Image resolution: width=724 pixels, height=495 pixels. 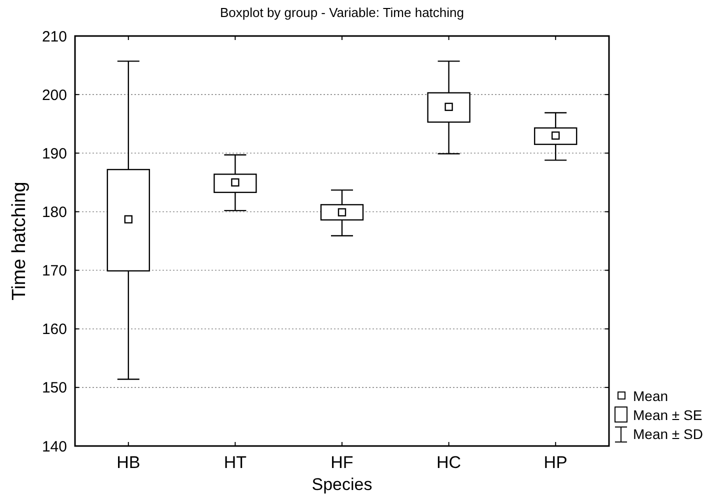 What do you see at coordinates (54, 271) in the screenshot?
I see `y-tick-label: 170` at bounding box center [54, 271].